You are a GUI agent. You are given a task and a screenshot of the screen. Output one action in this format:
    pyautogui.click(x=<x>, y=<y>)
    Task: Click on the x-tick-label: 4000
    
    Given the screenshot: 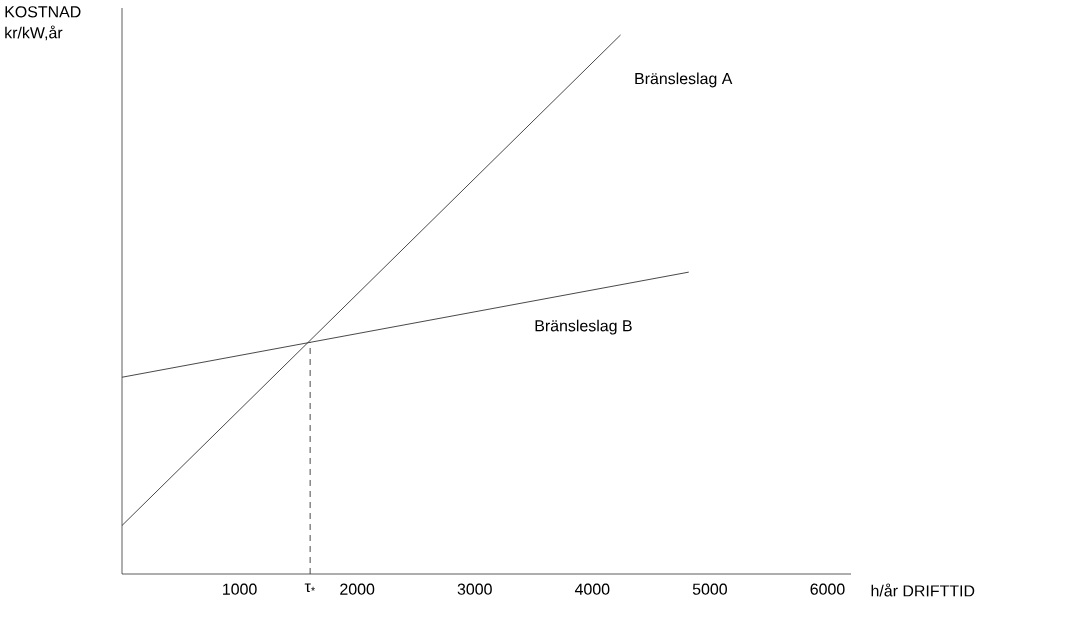 What is the action you would take?
    pyautogui.click(x=592, y=589)
    